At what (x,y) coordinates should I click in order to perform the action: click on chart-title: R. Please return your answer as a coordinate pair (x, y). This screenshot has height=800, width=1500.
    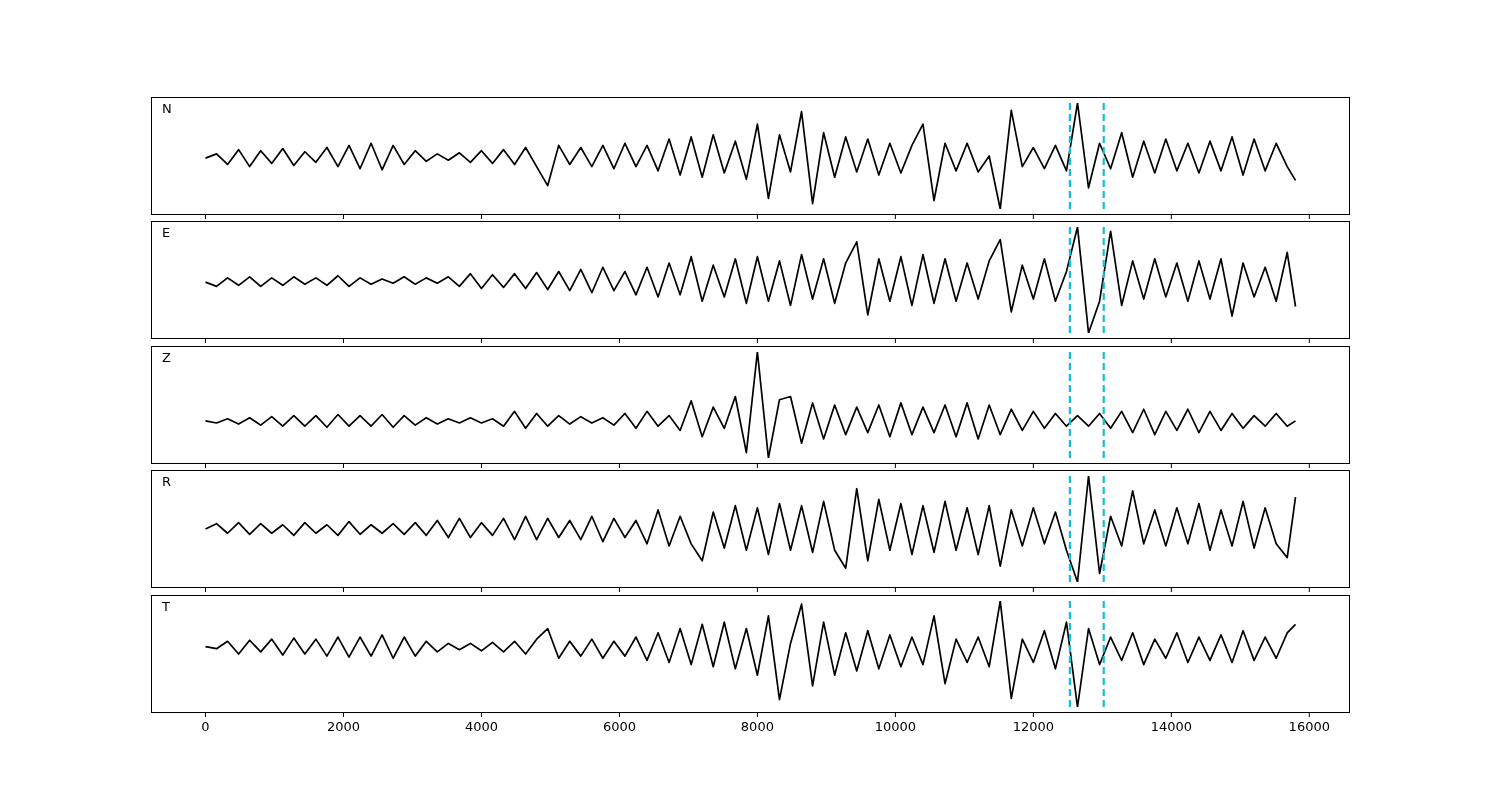
    Looking at the image, I should click on (167, 481).